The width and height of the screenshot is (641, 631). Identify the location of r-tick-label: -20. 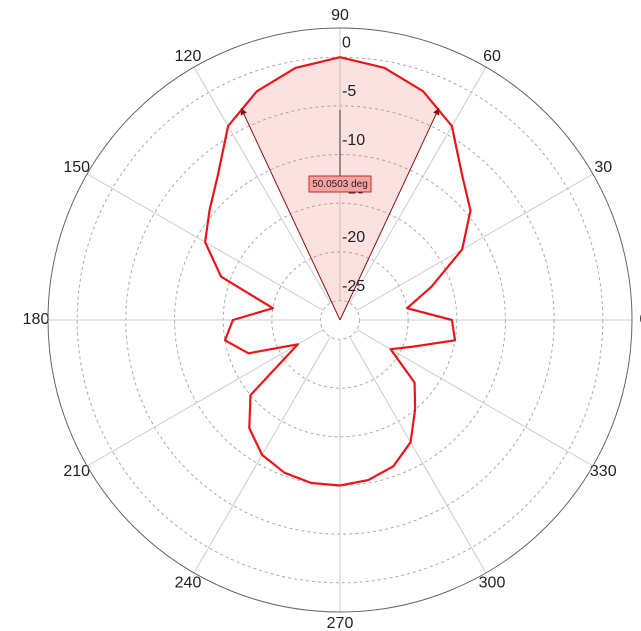
(353, 237).